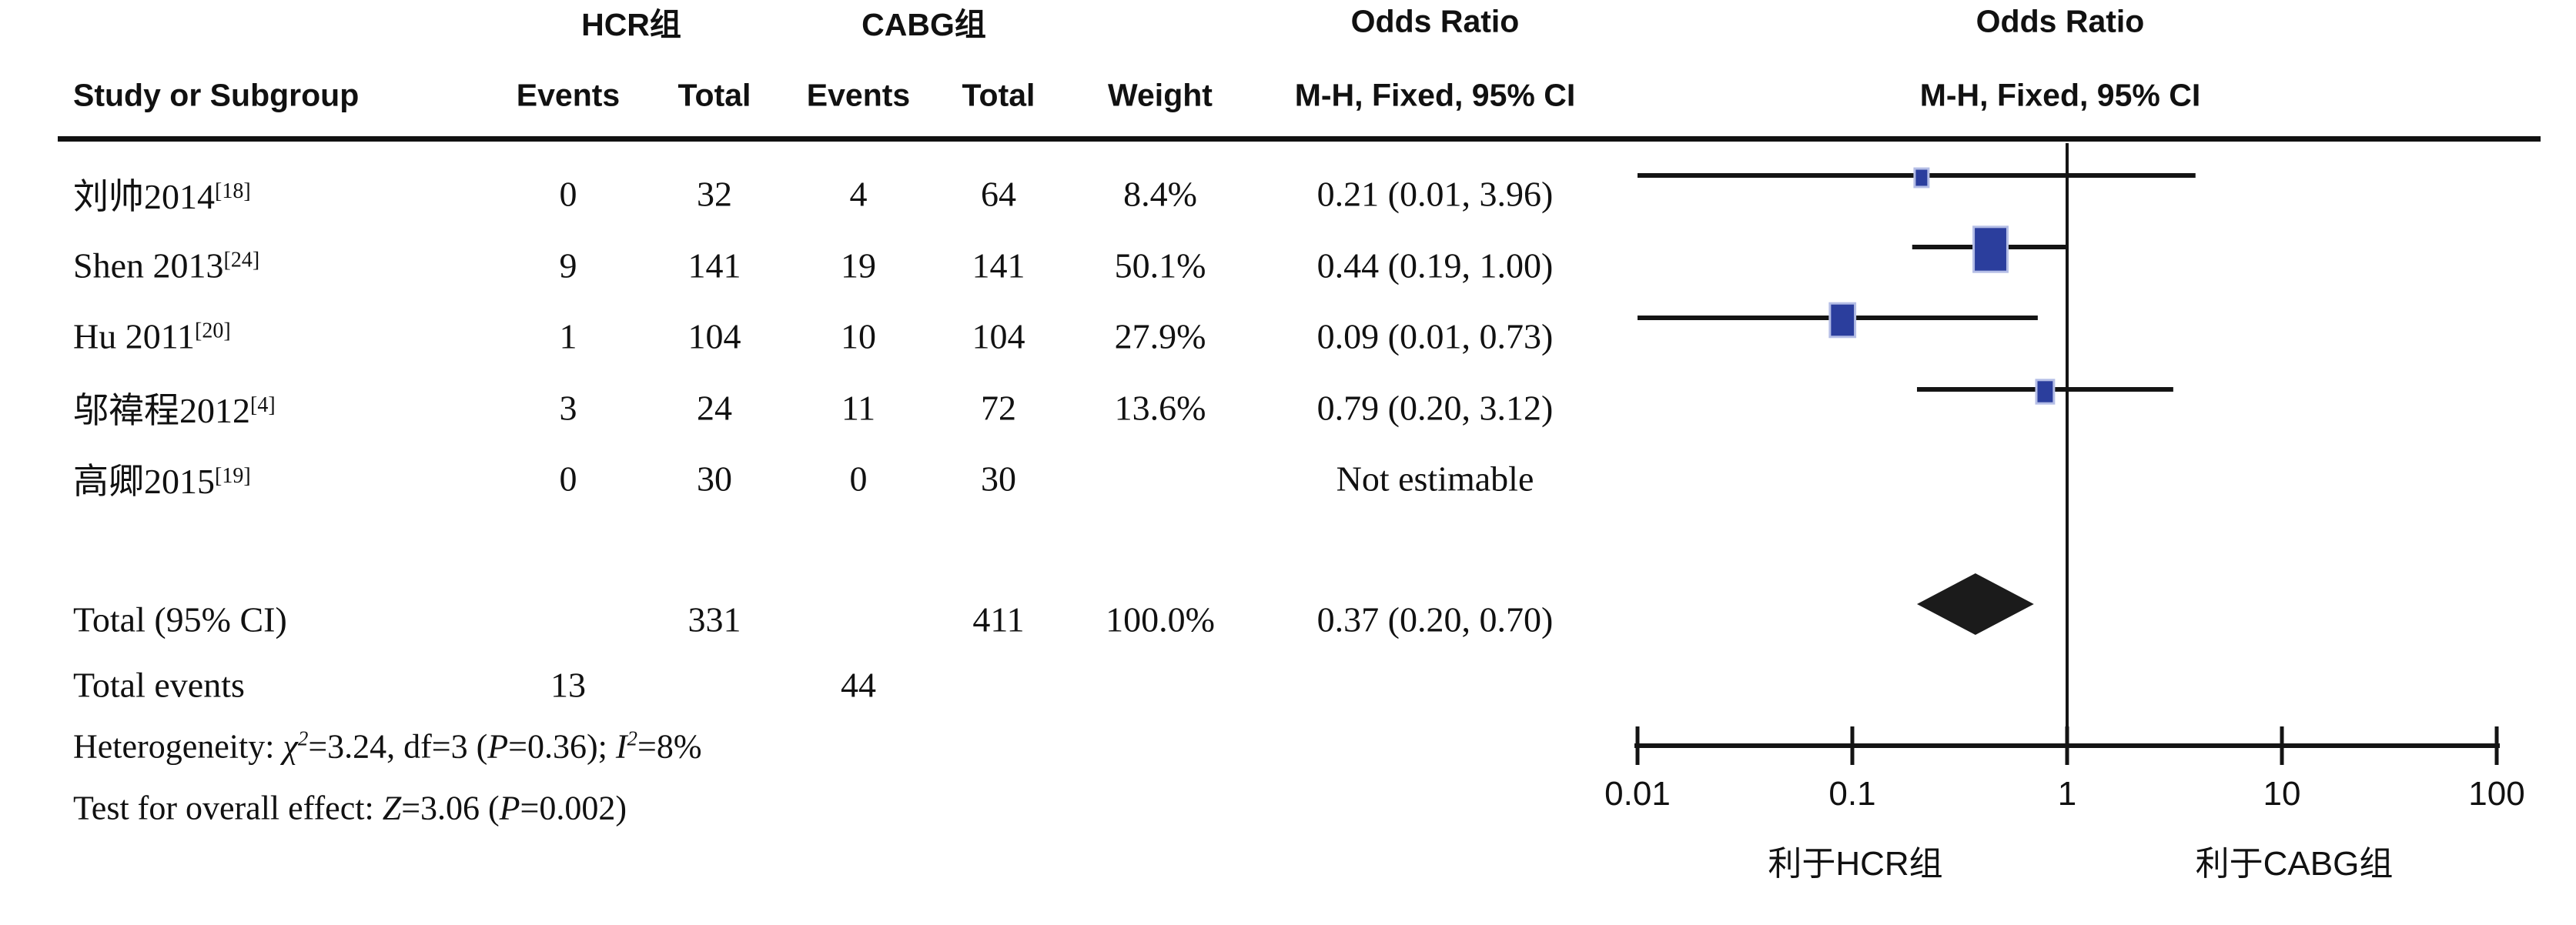 This screenshot has width=2576, height=925. I want to click on cabg-total-cell: 141, so click(998, 265).